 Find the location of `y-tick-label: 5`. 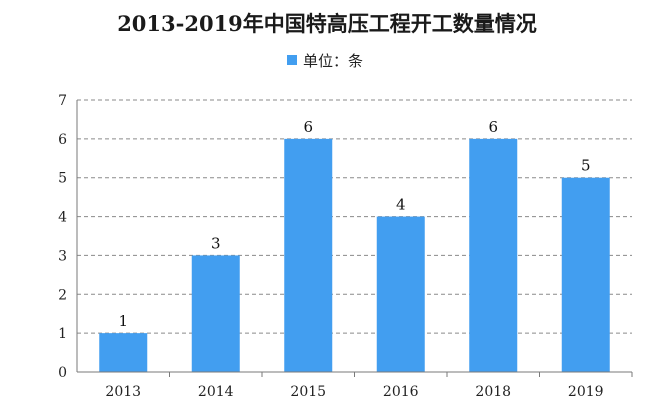

y-tick-label: 5 is located at coordinates (62, 179).